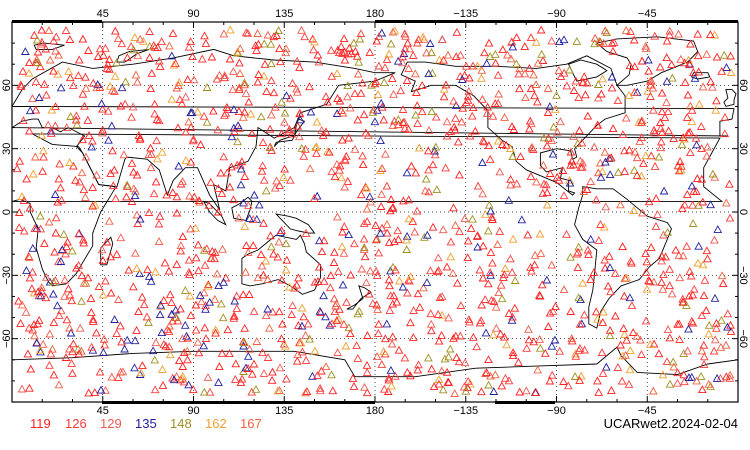 The image size is (750, 450). Describe the element at coordinates (623, 257) in the screenshot. I see `coastline-south-america` at that location.